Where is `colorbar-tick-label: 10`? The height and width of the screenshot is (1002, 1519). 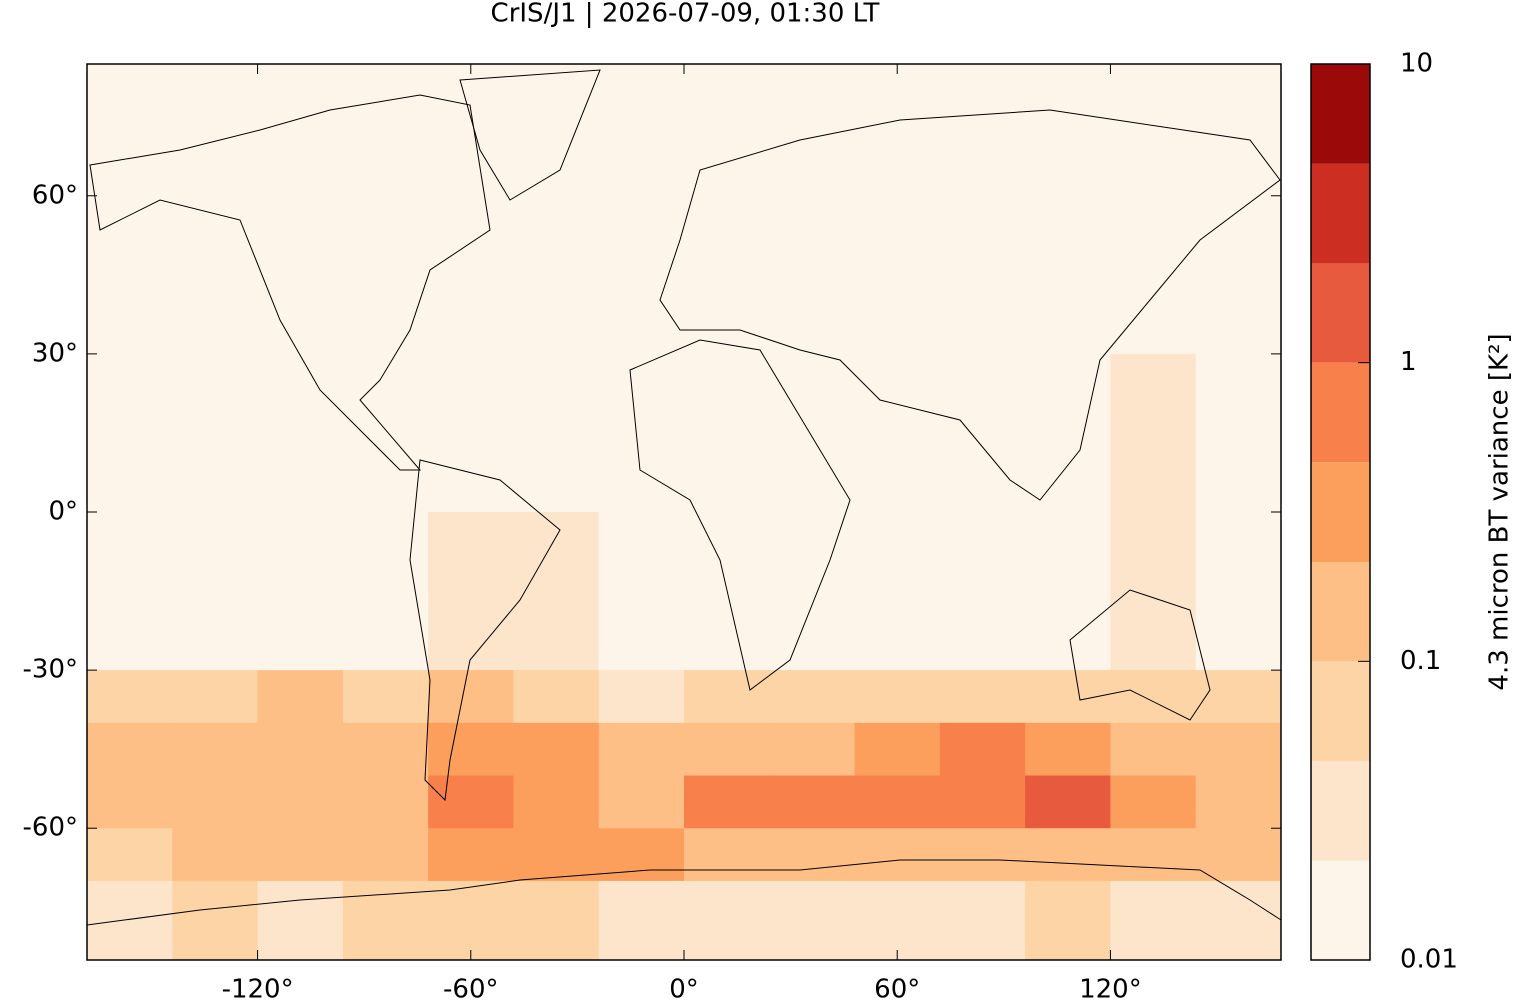
colorbar-tick-label: 10 is located at coordinates (1416, 64).